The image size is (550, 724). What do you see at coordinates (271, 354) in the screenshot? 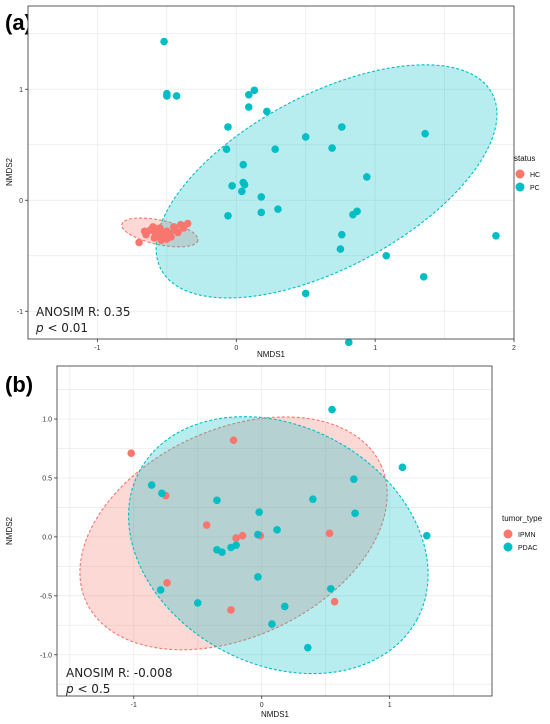
I see `x-axis-title-a: NMDS1` at bounding box center [271, 354].